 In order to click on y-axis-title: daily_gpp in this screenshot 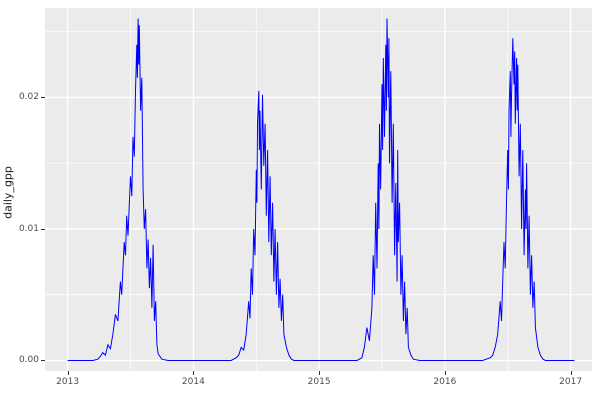, I will do `click(8, 192)`.